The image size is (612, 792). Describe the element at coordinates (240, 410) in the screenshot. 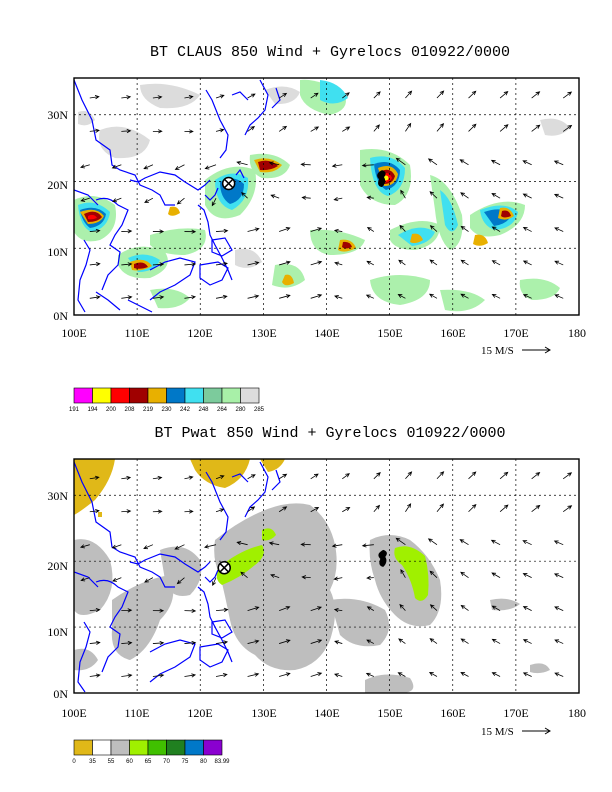

I see `legend-label: 280` at that location.